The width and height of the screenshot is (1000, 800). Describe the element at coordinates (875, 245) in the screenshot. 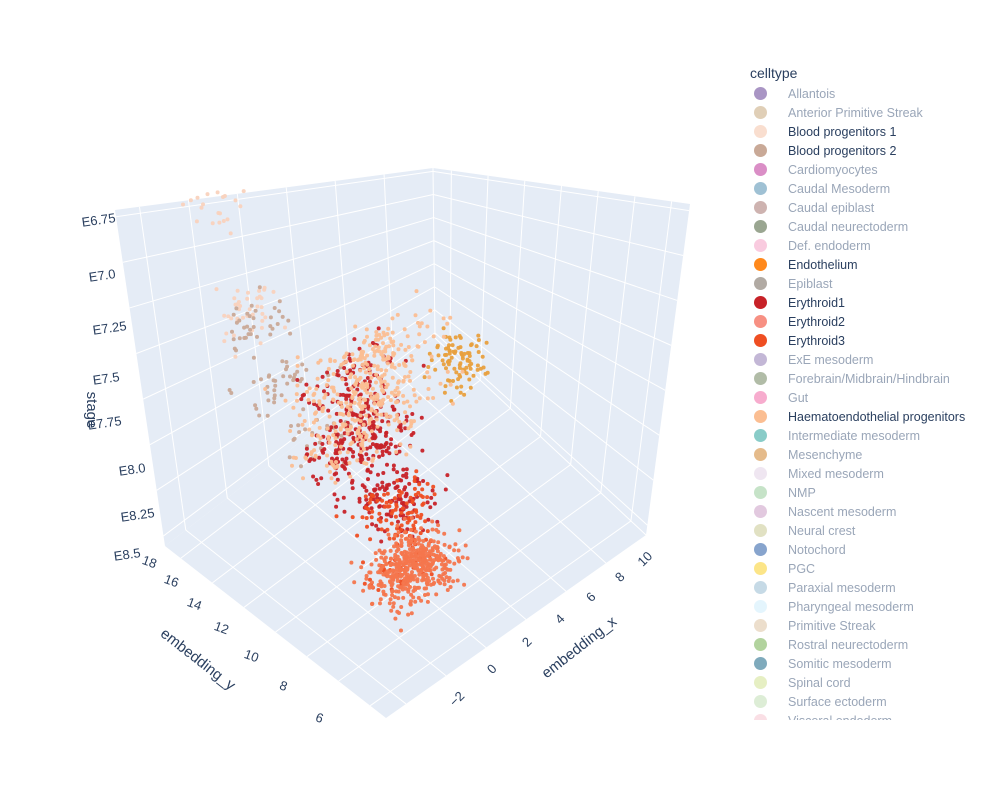

I see `legend-item: Def. endoderm` at that location.